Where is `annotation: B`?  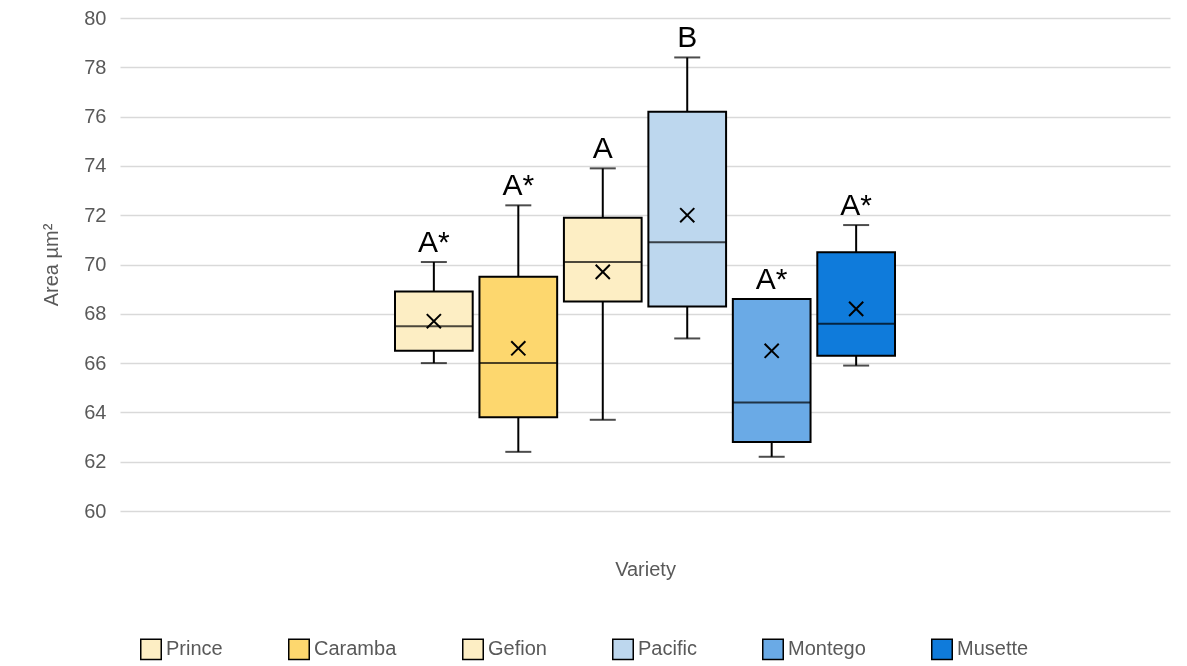 annotation: B is located at coordinates (687, 37).